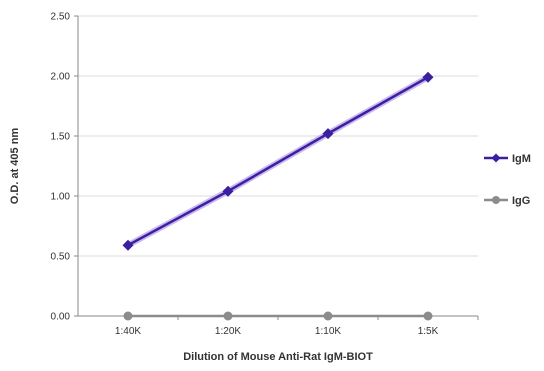 Image resolution: width=544 pixels, height=371 pixels. What do you see at coordinates (15, 166) in the screenshot?
I see `y-axis-title: O.D. at 405 nm` at bounding box center [15, 166].